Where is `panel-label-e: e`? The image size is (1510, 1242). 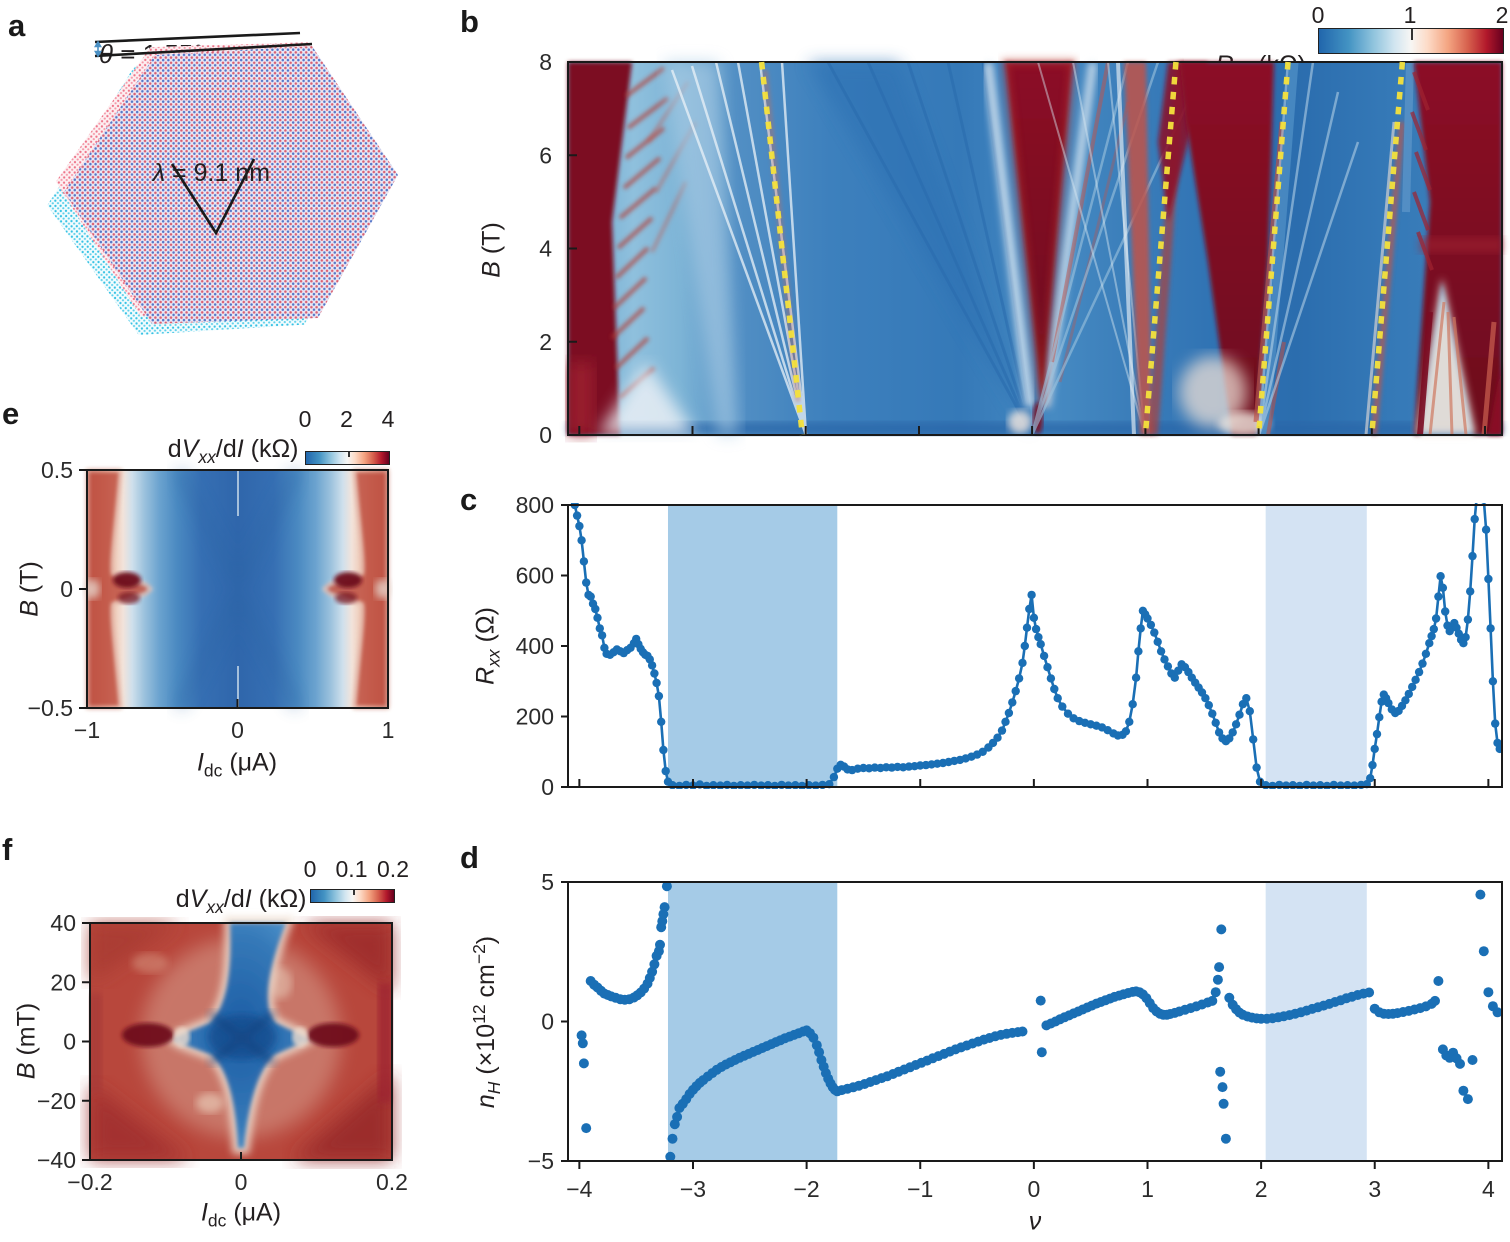 panel-label-e: e is located at coordinates (11, 413).